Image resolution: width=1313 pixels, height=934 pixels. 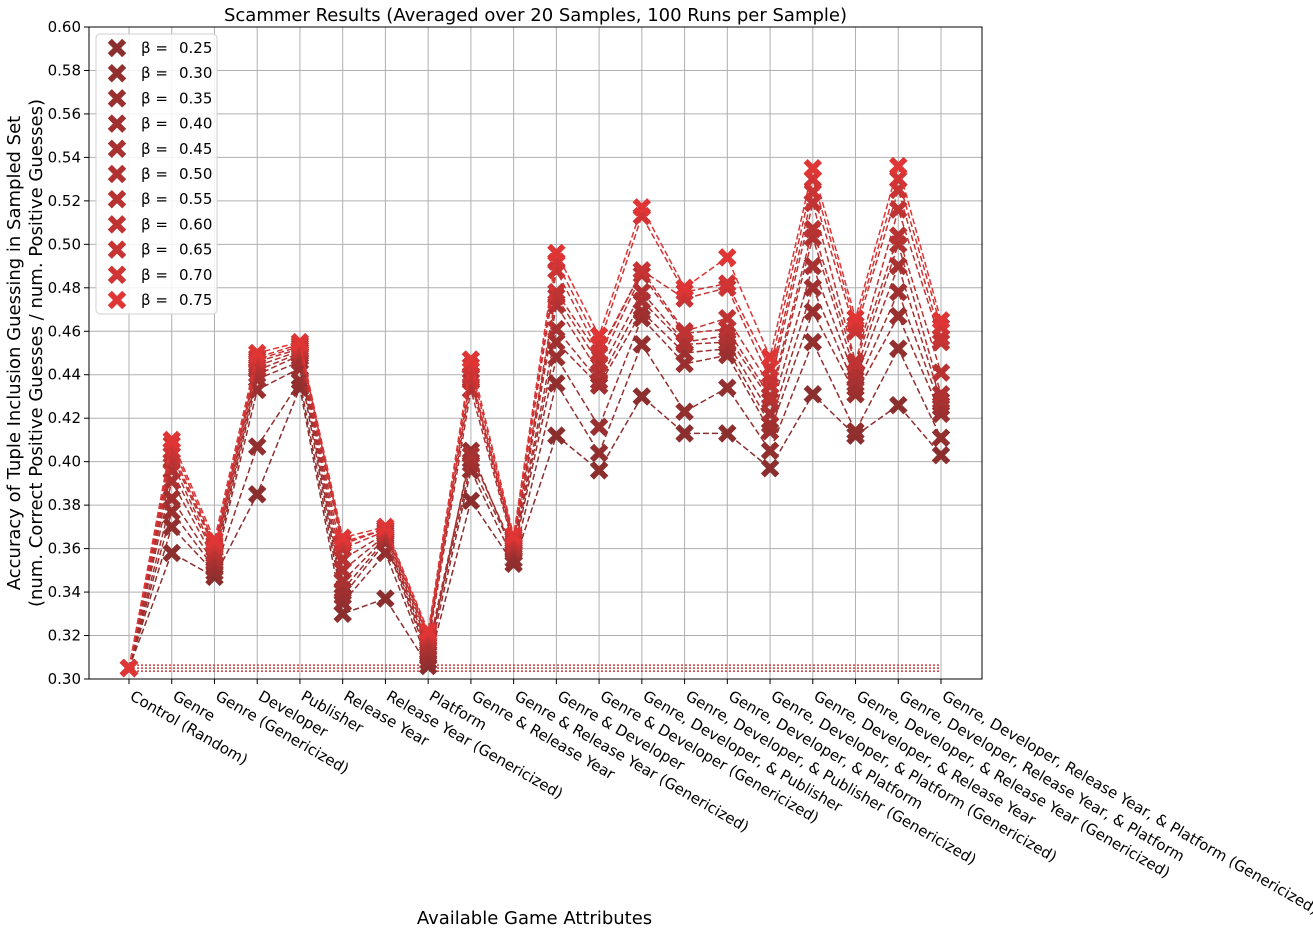 I want to click on y-tick-label: 0.54, so click(x=64, y=157).